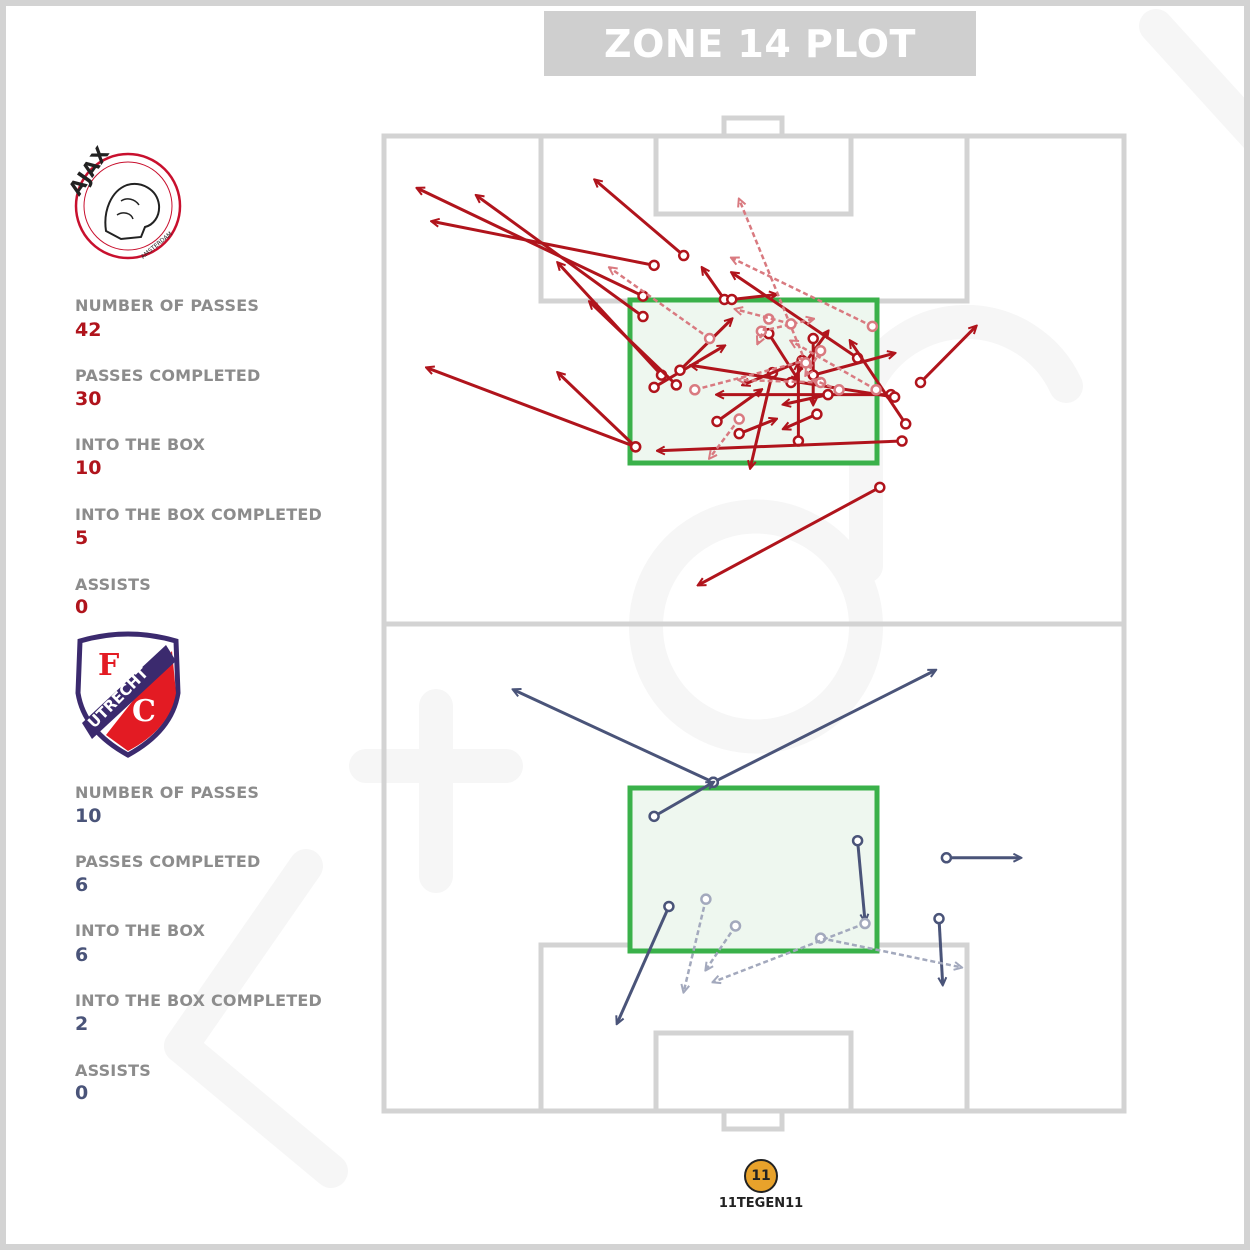  Describe the element at coordinates (761, 1203) in the screenshot. I see `footer-logo-text: 11TEGEN11` at that location.